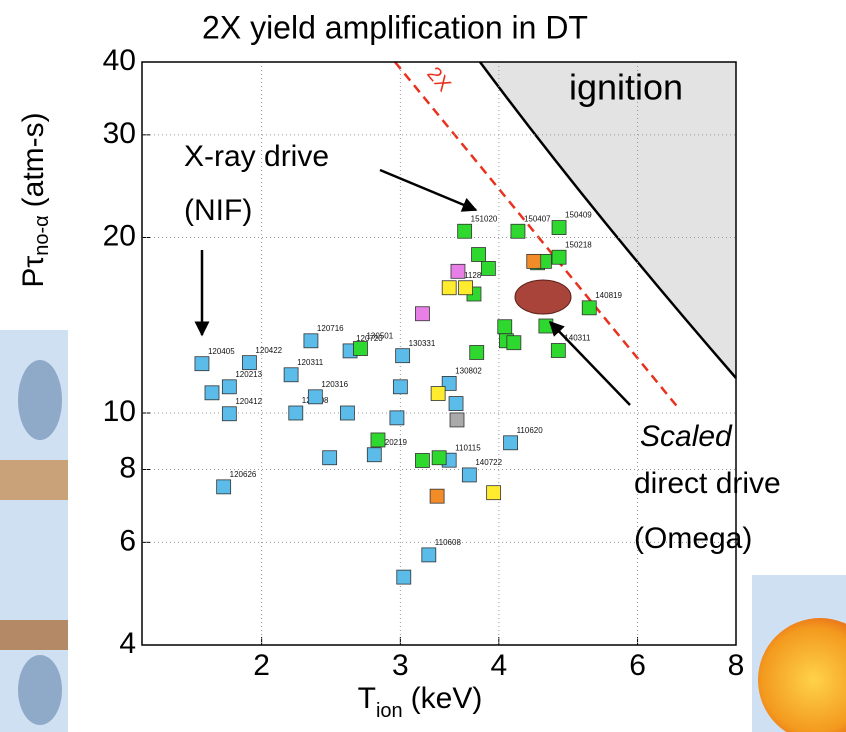 The width and height of the screenshot is (846, 732). What do you see at coordinates (707, 483) in the screenshot?
I see `dd-label: direct drive` at bounding box center [707, 483].